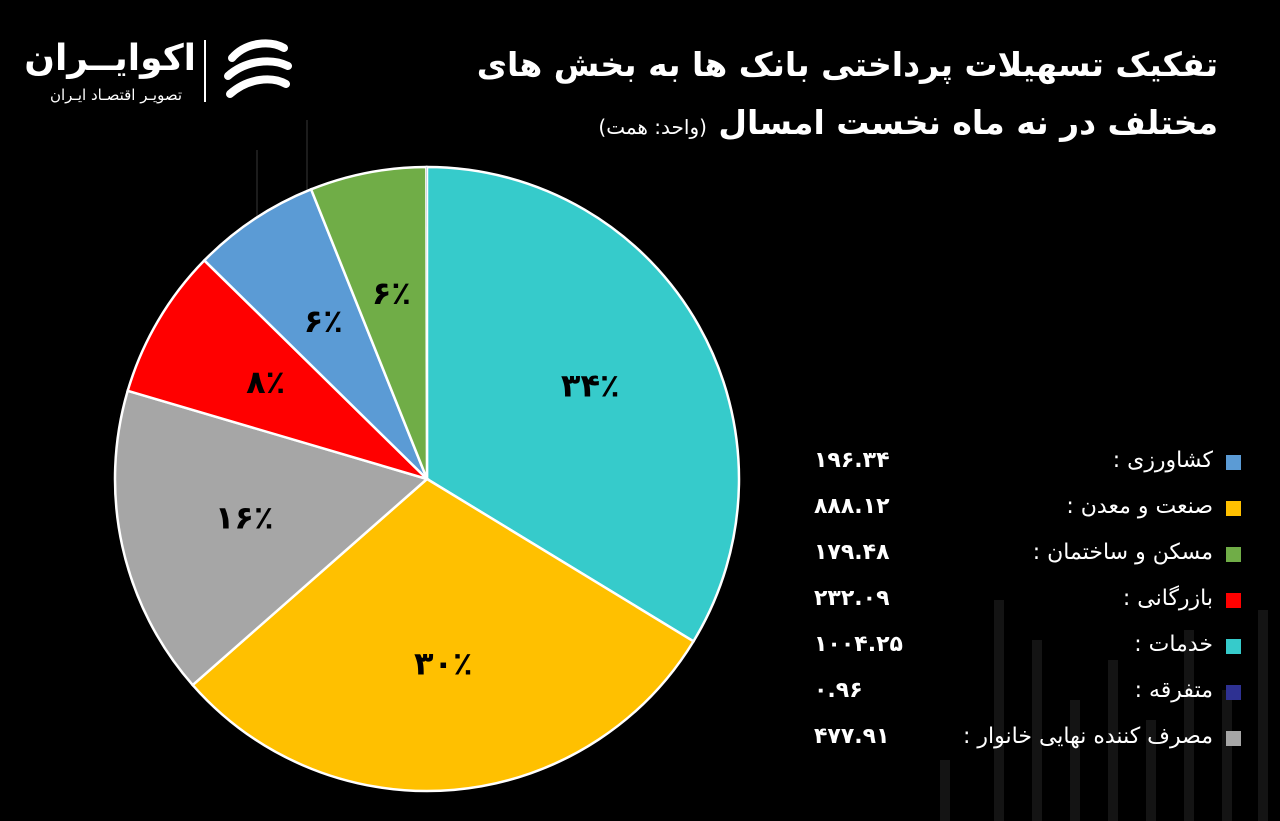 The image size is (1280, 821). Describe the element at coordinates (858, 644) in the screenshot. I see `legend-value-4: ۱۰۰۴.۲۵` at that location.